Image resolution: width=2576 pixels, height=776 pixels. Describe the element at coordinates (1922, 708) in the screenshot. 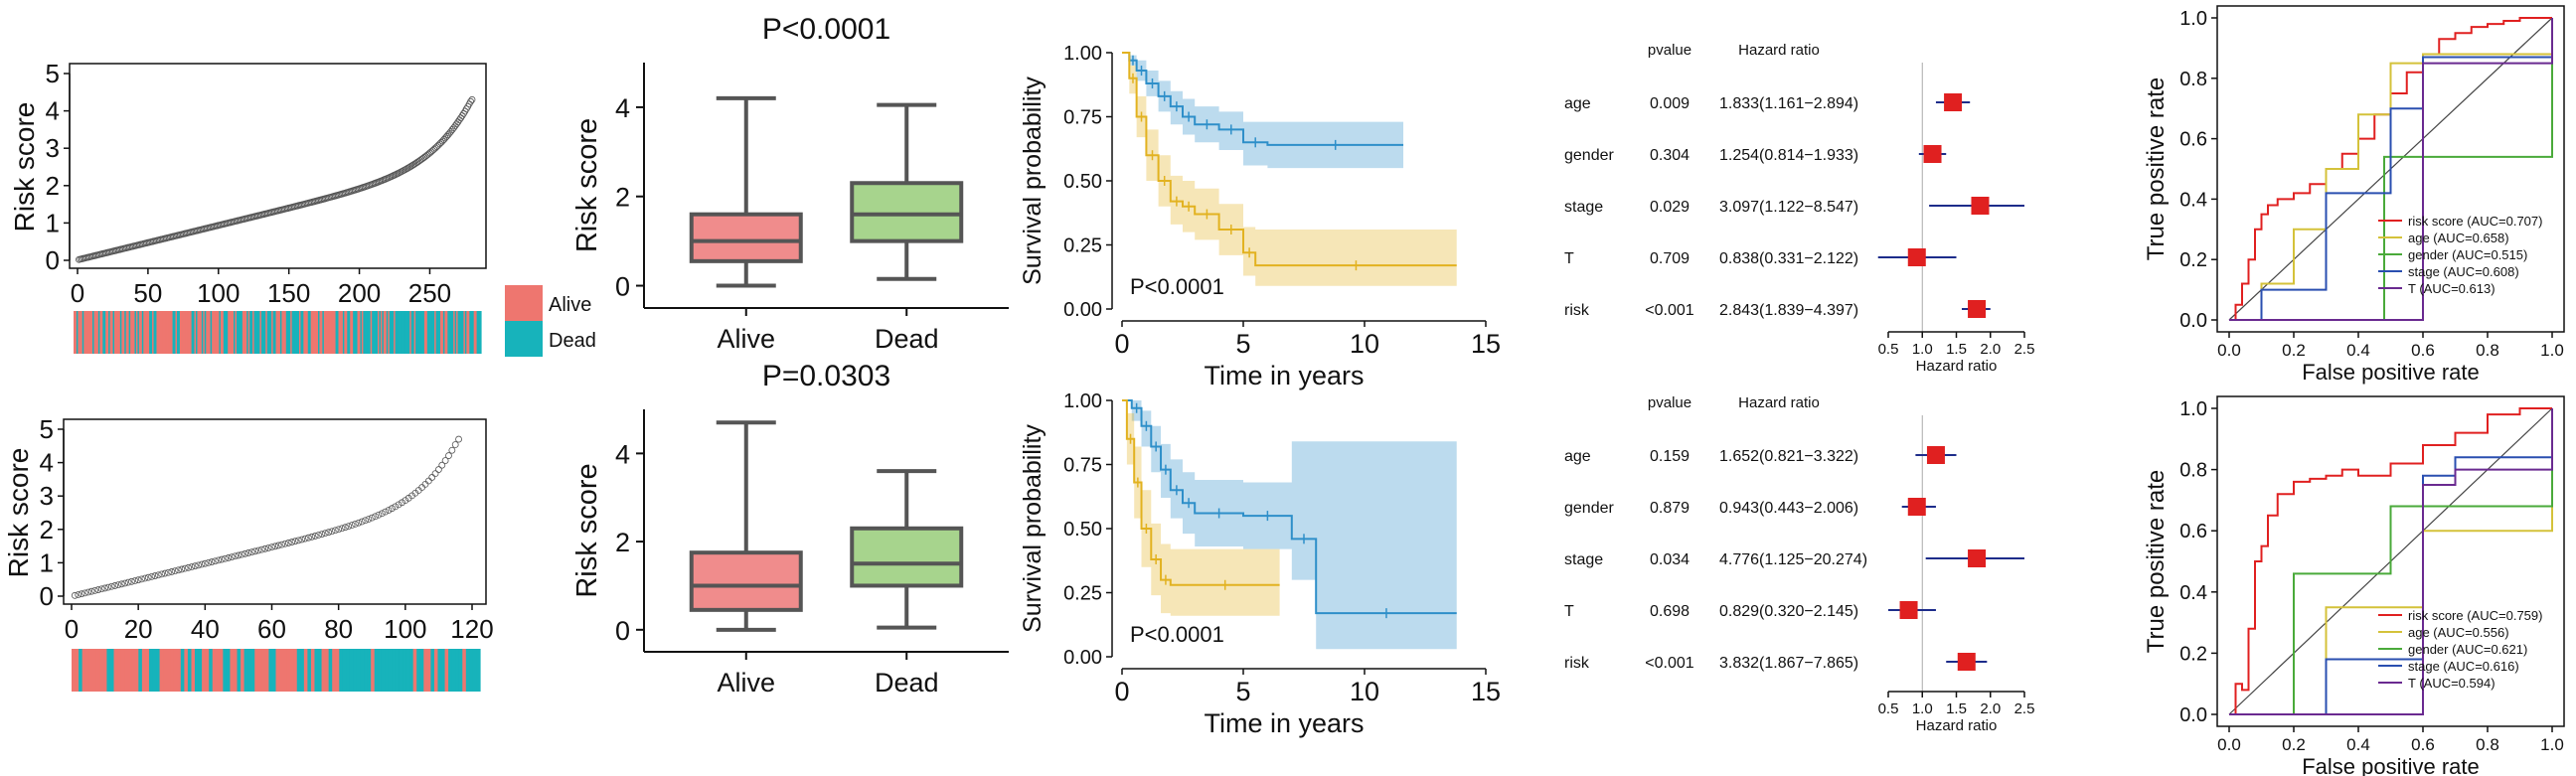

I see `x-tick-label: 1.0` at that location.